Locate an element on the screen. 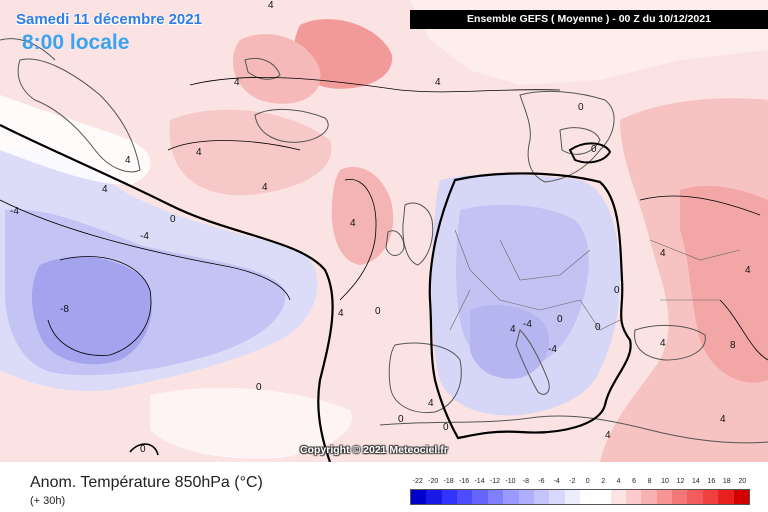 Image resolution: width=768 pixels, height=512 pixels. plus4-isoline-tongue is located at coordinates (358, 239).